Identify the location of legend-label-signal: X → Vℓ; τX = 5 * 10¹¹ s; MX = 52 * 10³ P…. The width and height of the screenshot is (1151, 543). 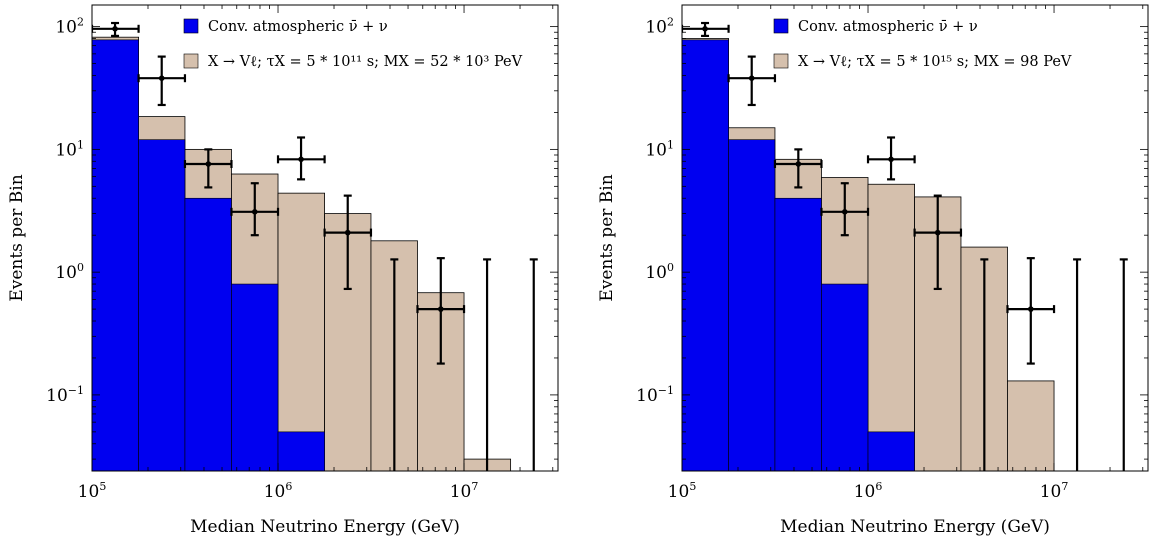
(365, 62).